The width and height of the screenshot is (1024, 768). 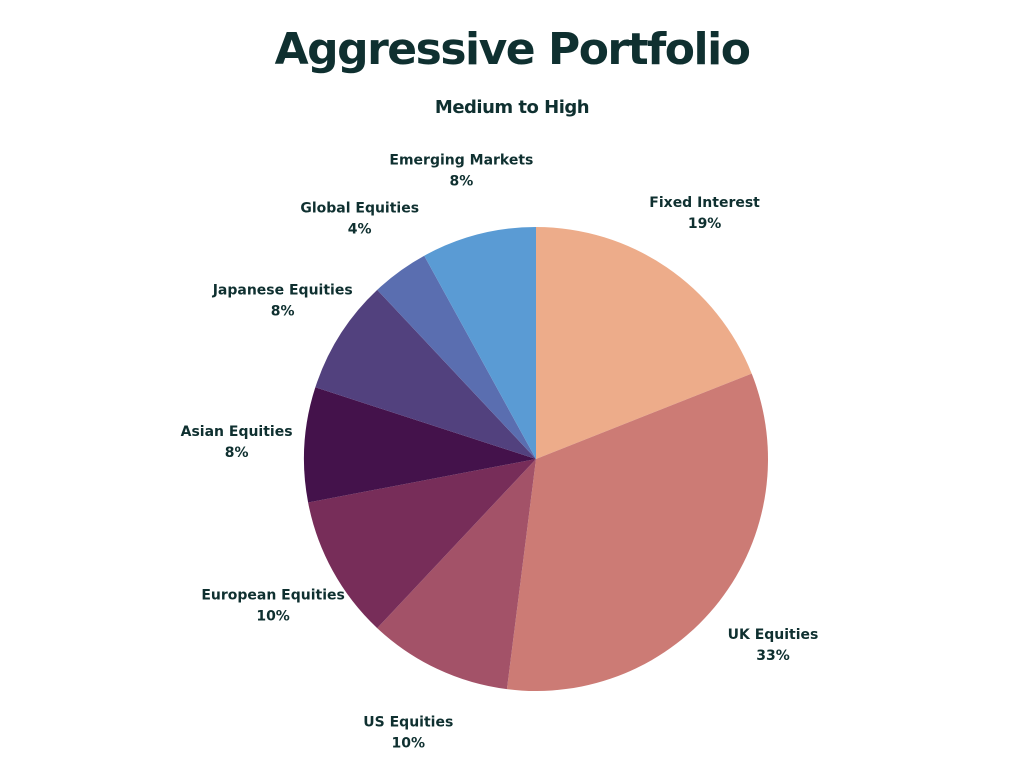 What do you see at coordinates (705, 224) in the screenshot?
I see `slice-value-fixed-interest: 19%` at bounding box center [705, 224].